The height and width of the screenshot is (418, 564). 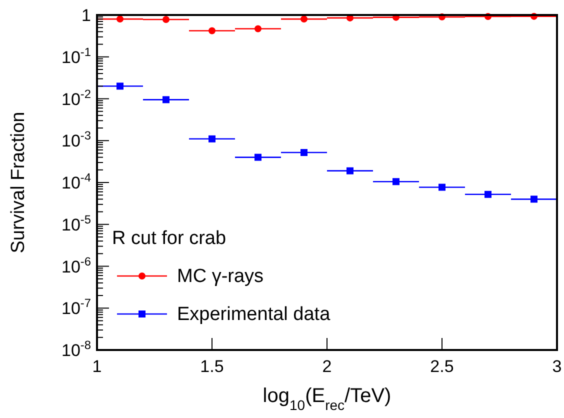 What do you see at coordinates (254, 314) in the screenshot?
I see `legend-label: Experimental data` at bounding box center [254, 314].